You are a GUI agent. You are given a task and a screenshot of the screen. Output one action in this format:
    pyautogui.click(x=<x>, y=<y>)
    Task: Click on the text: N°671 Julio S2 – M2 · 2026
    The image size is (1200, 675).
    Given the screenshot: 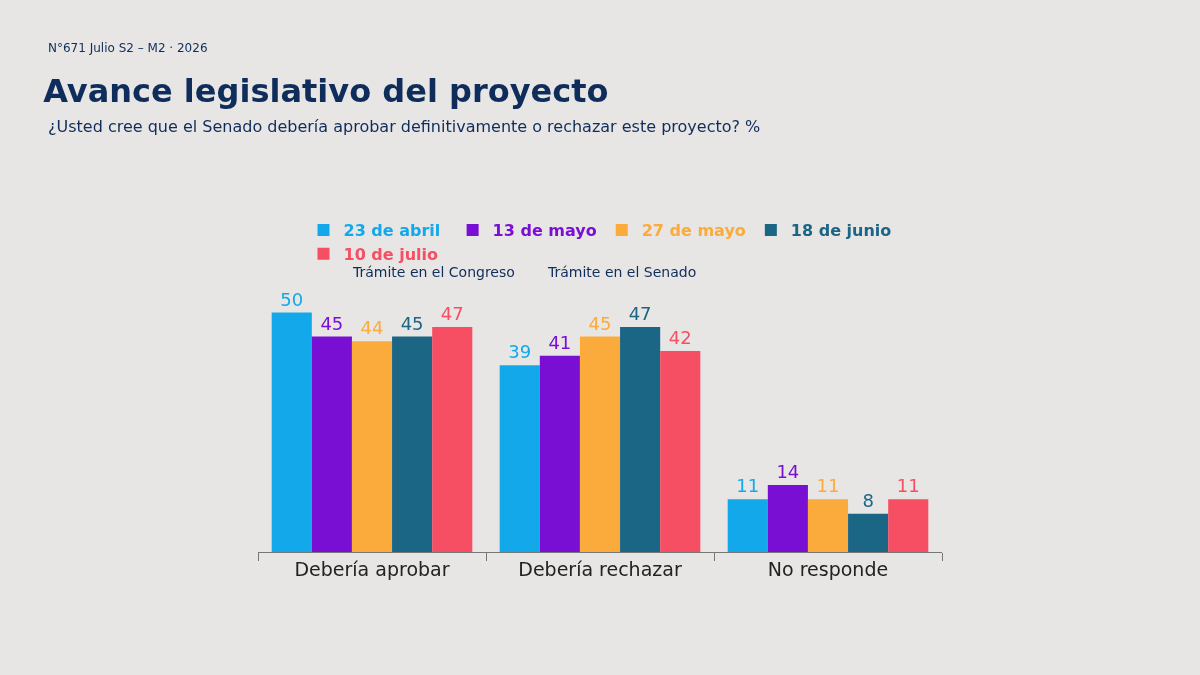 What is the action you would take?
    pyautogui.click(x=128, y=48)
    